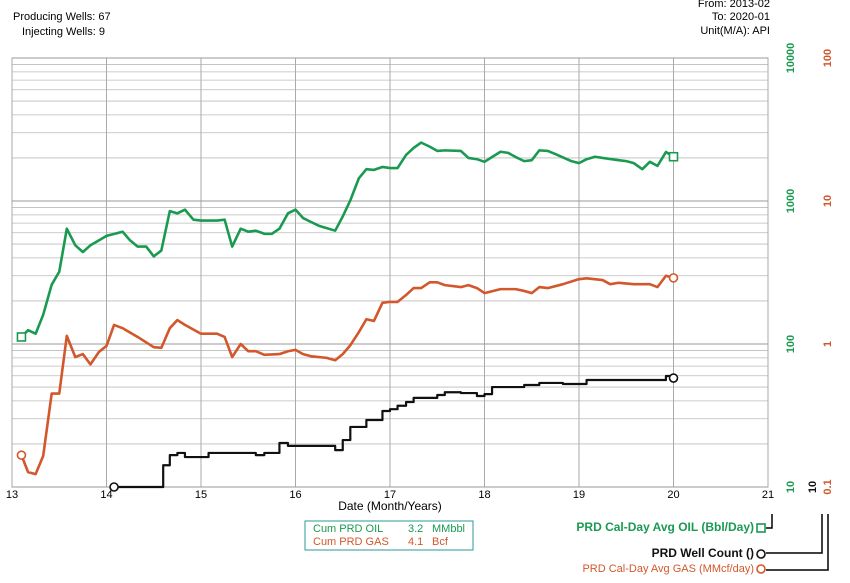 The height and width of the screenshot is (583, 850). Describe the element at coordinates (768, 495) in the screenshot. I see `x-tick-label: 21` at that location.